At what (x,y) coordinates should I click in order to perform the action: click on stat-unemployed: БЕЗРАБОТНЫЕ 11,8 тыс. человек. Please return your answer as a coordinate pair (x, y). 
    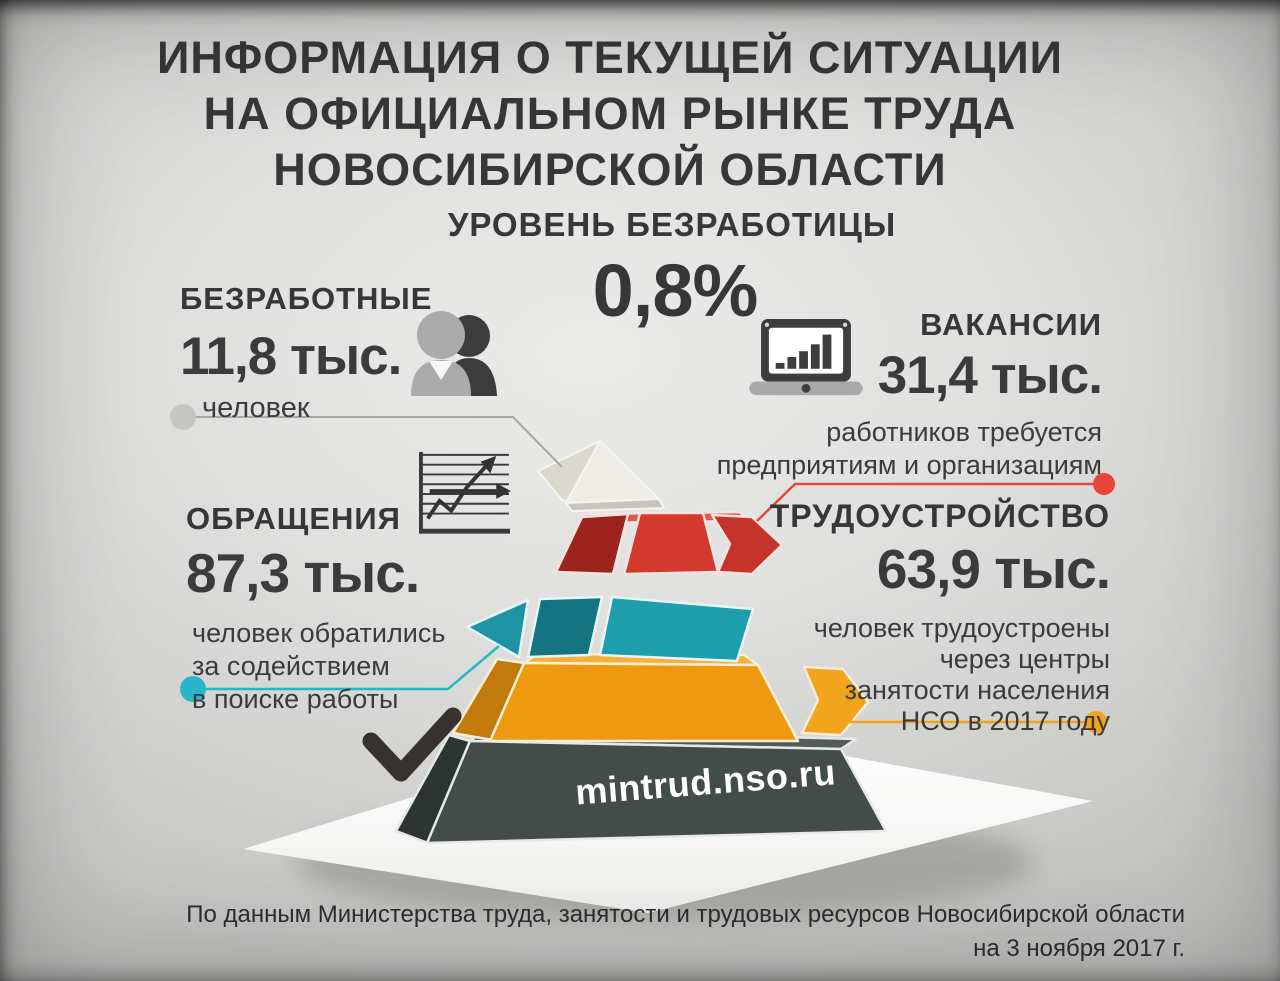
    Looking at the image, I should click on (306, 353).